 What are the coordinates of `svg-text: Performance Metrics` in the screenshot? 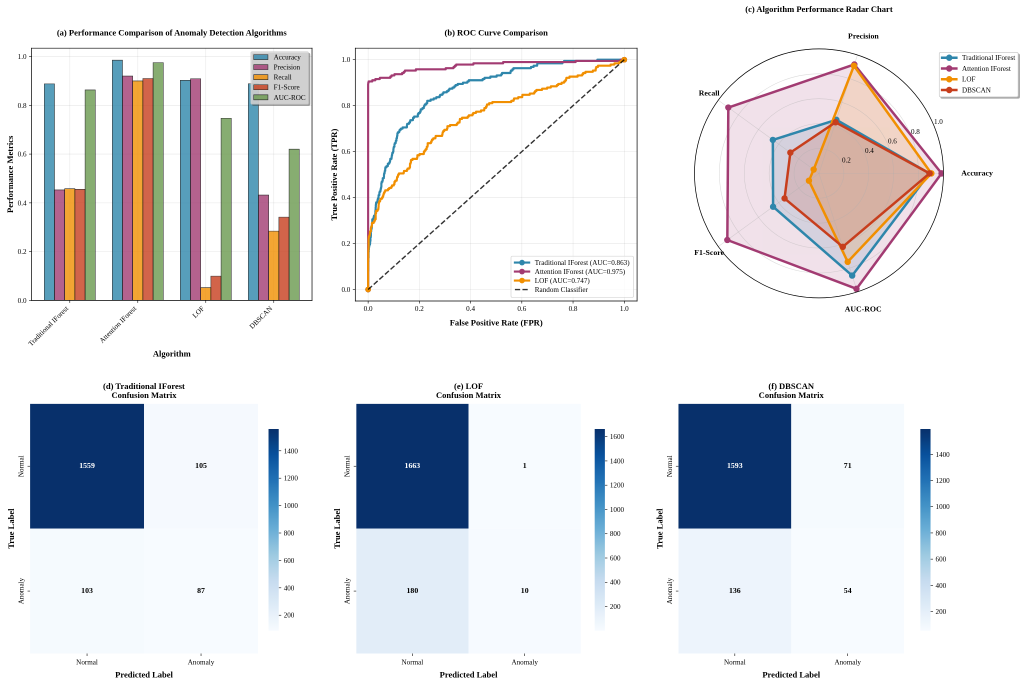 It's located at (10, 174).